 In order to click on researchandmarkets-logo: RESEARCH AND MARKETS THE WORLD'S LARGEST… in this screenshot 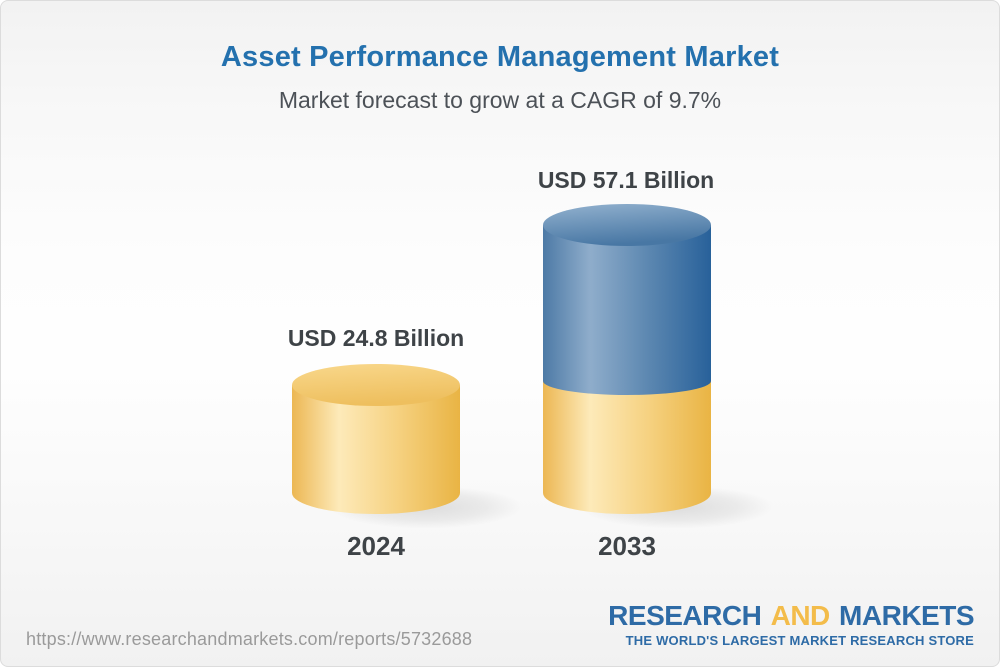, I will do `click(791, 625)`.